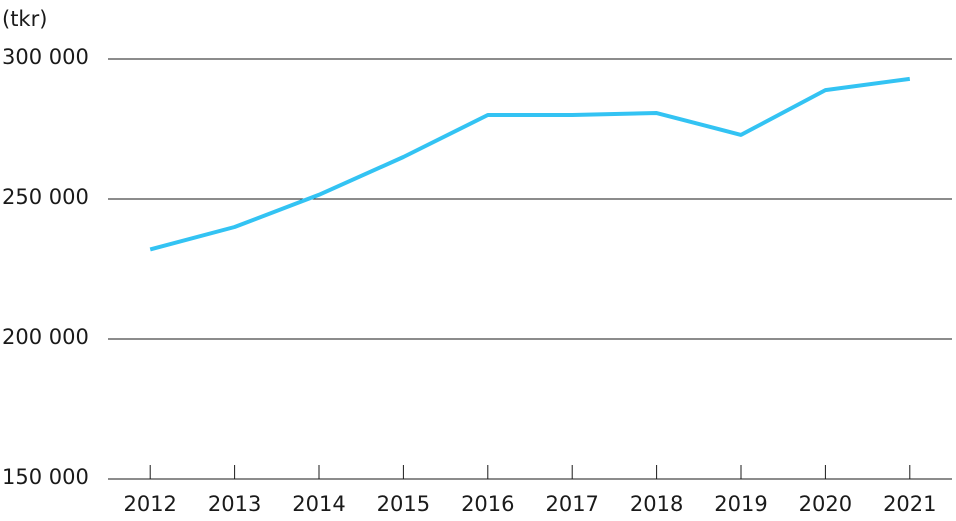 This screenshot has width=956, height=521. Describe the element at coordinates (234, 504) in the screenshot. I see `x-tick-label: 2013` at that location.